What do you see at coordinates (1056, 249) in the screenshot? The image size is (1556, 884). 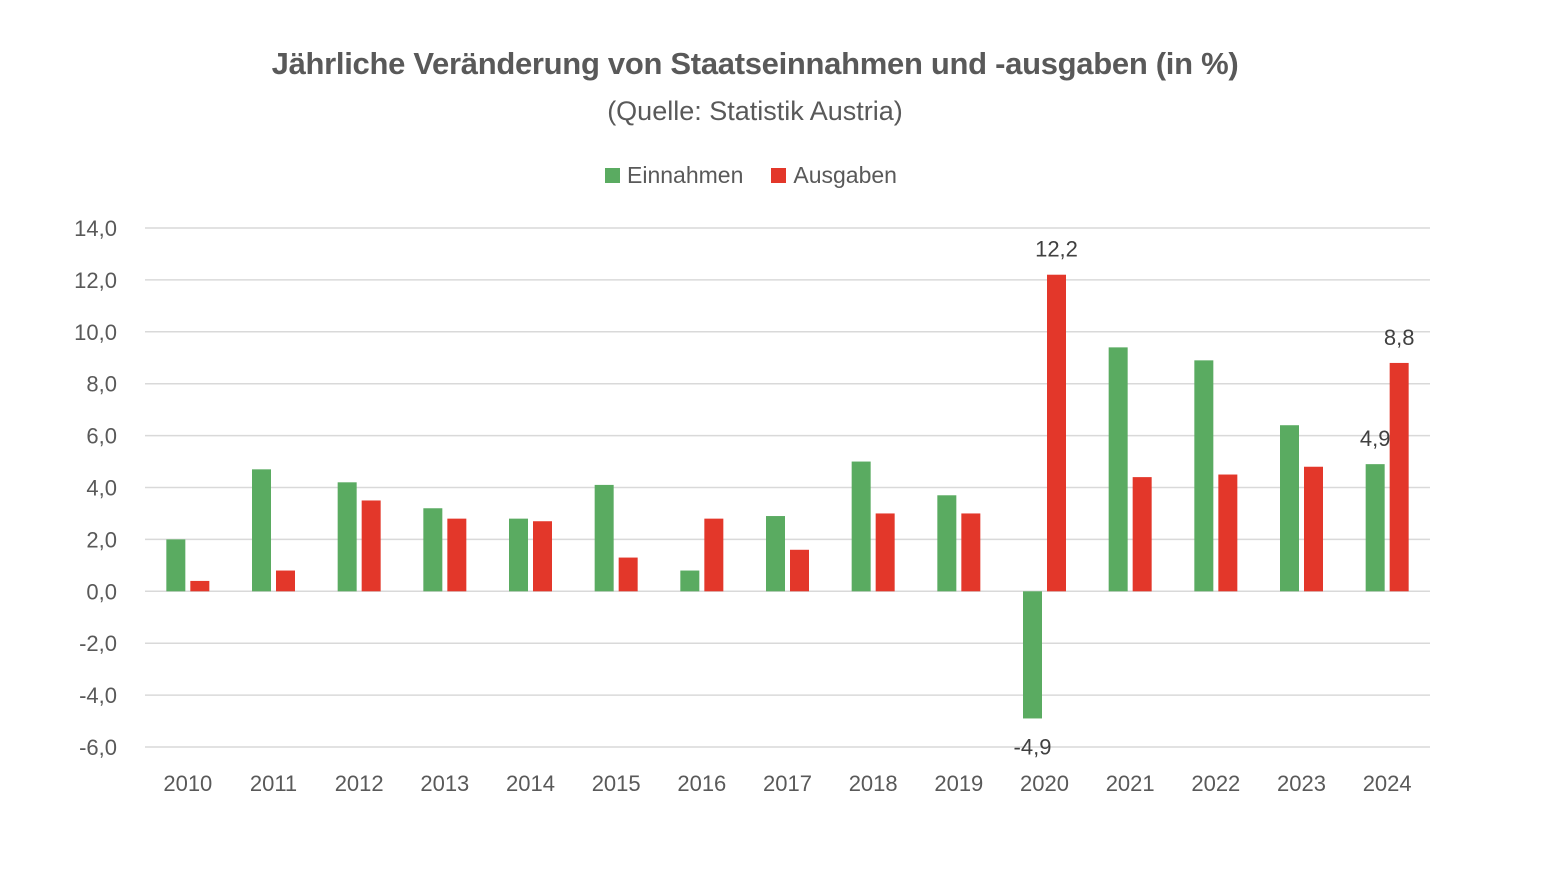 I see `data-label: 12,2` at bounding box center [1056, 249].